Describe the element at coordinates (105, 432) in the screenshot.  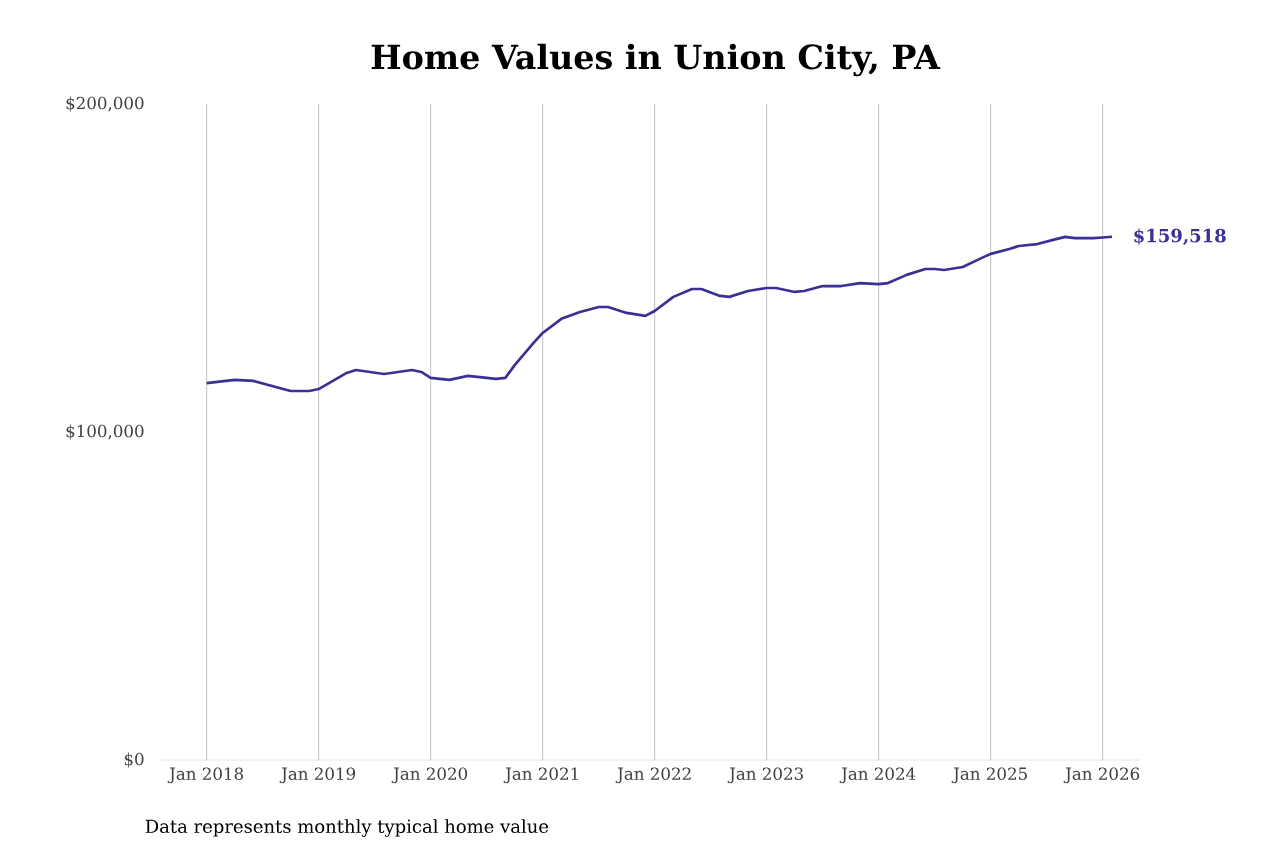
I see `y-tick-label: $100,000` at that location.